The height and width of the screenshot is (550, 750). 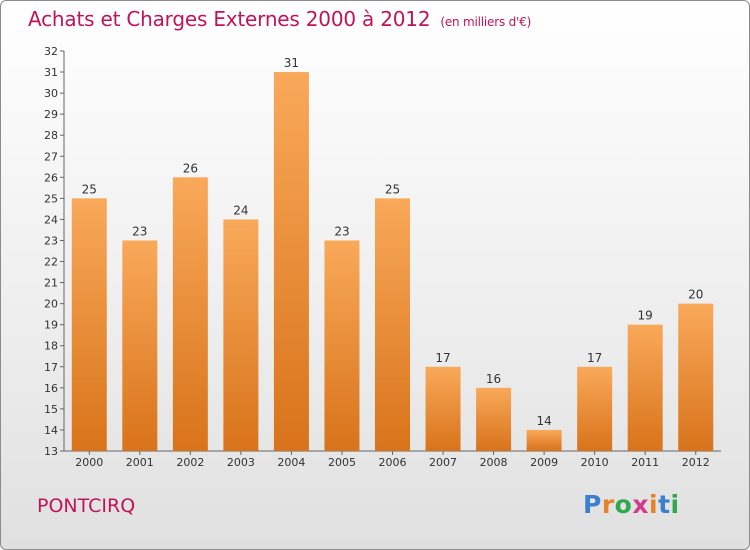 I want to click on x-tick-label: 2000, so click(x=89, y=462).